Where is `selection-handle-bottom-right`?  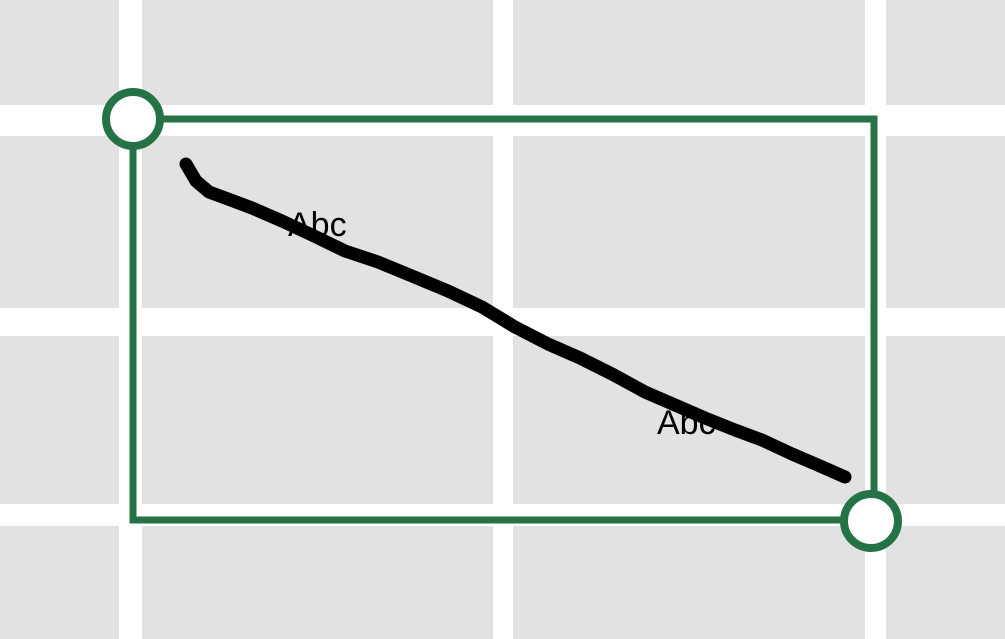
selection-handle-bottom-right is located at coordinates (871, 521).